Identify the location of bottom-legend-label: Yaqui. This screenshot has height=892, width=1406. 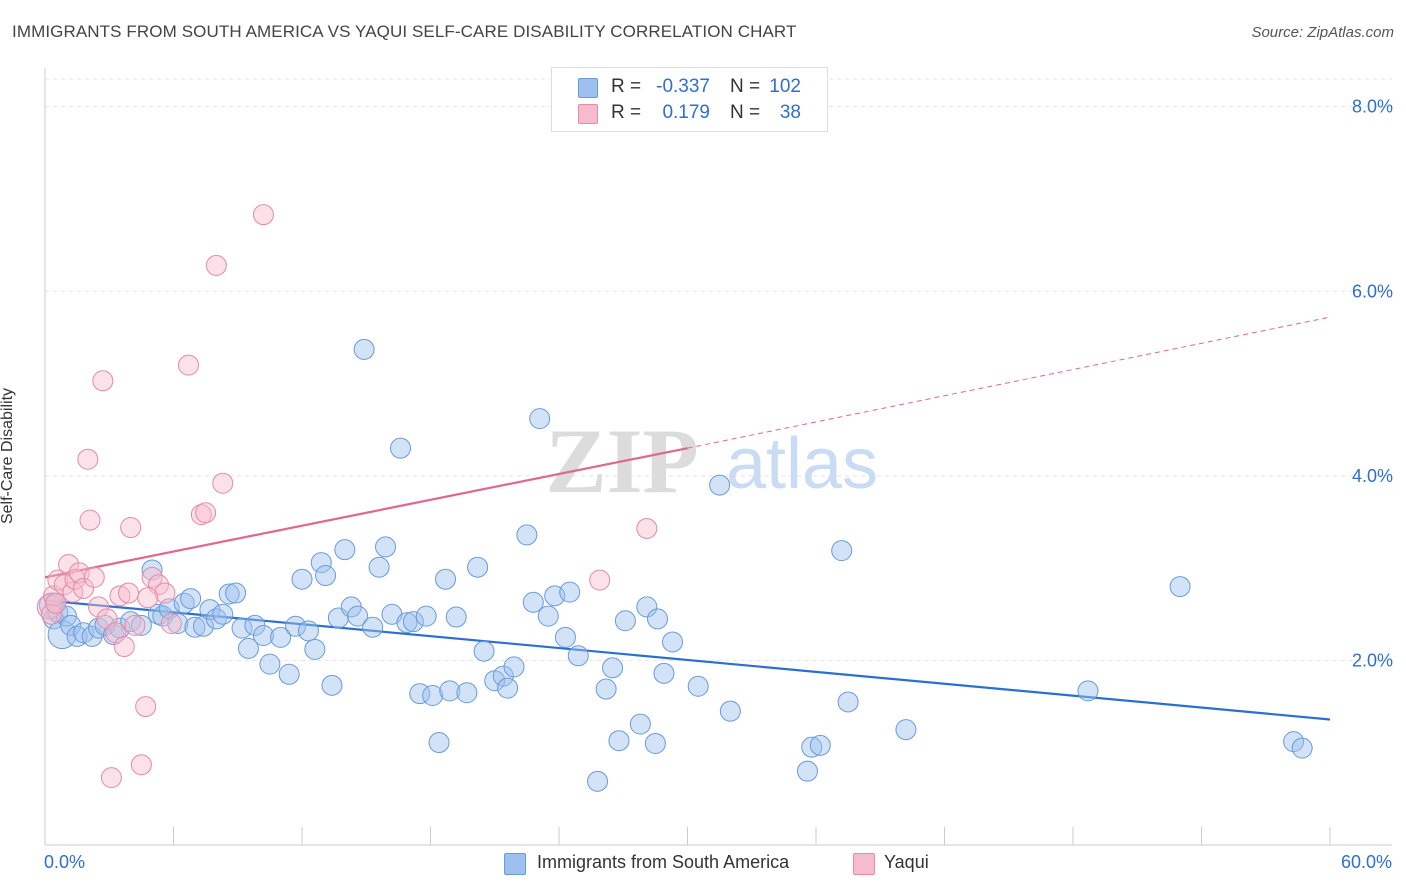
(906, 862).